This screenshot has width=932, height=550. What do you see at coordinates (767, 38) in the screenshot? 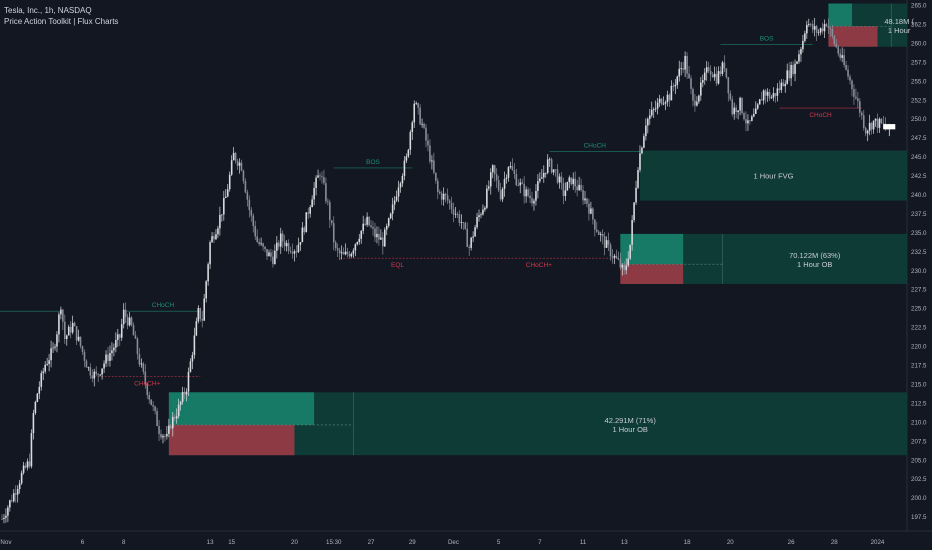
I see `bos-label: BOS` at bounding box center [767, 38].